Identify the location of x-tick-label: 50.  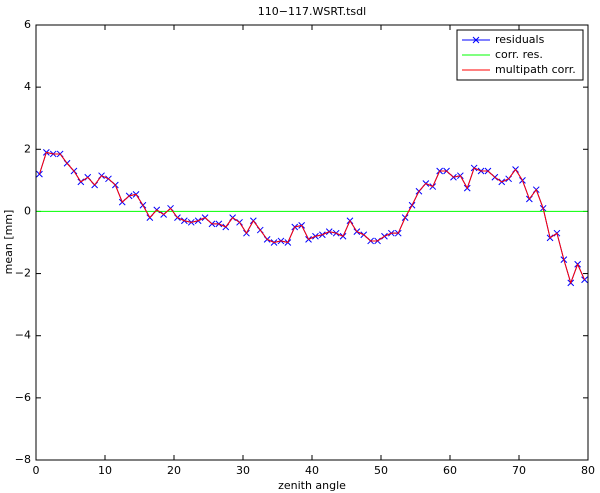
(381, 470).